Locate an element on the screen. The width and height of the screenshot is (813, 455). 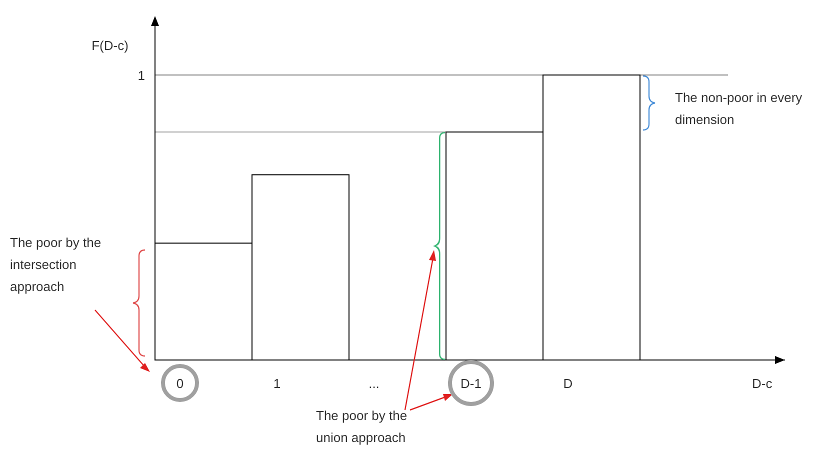
x-tick-label: 1 is located at coordinates (277, 383).